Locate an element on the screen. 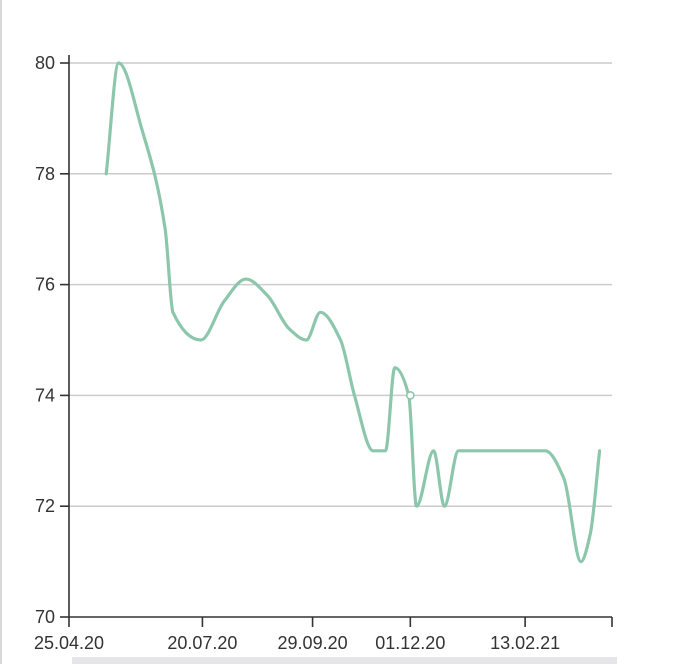  y-tick-label: 74 is located at coordinates (45, 395).